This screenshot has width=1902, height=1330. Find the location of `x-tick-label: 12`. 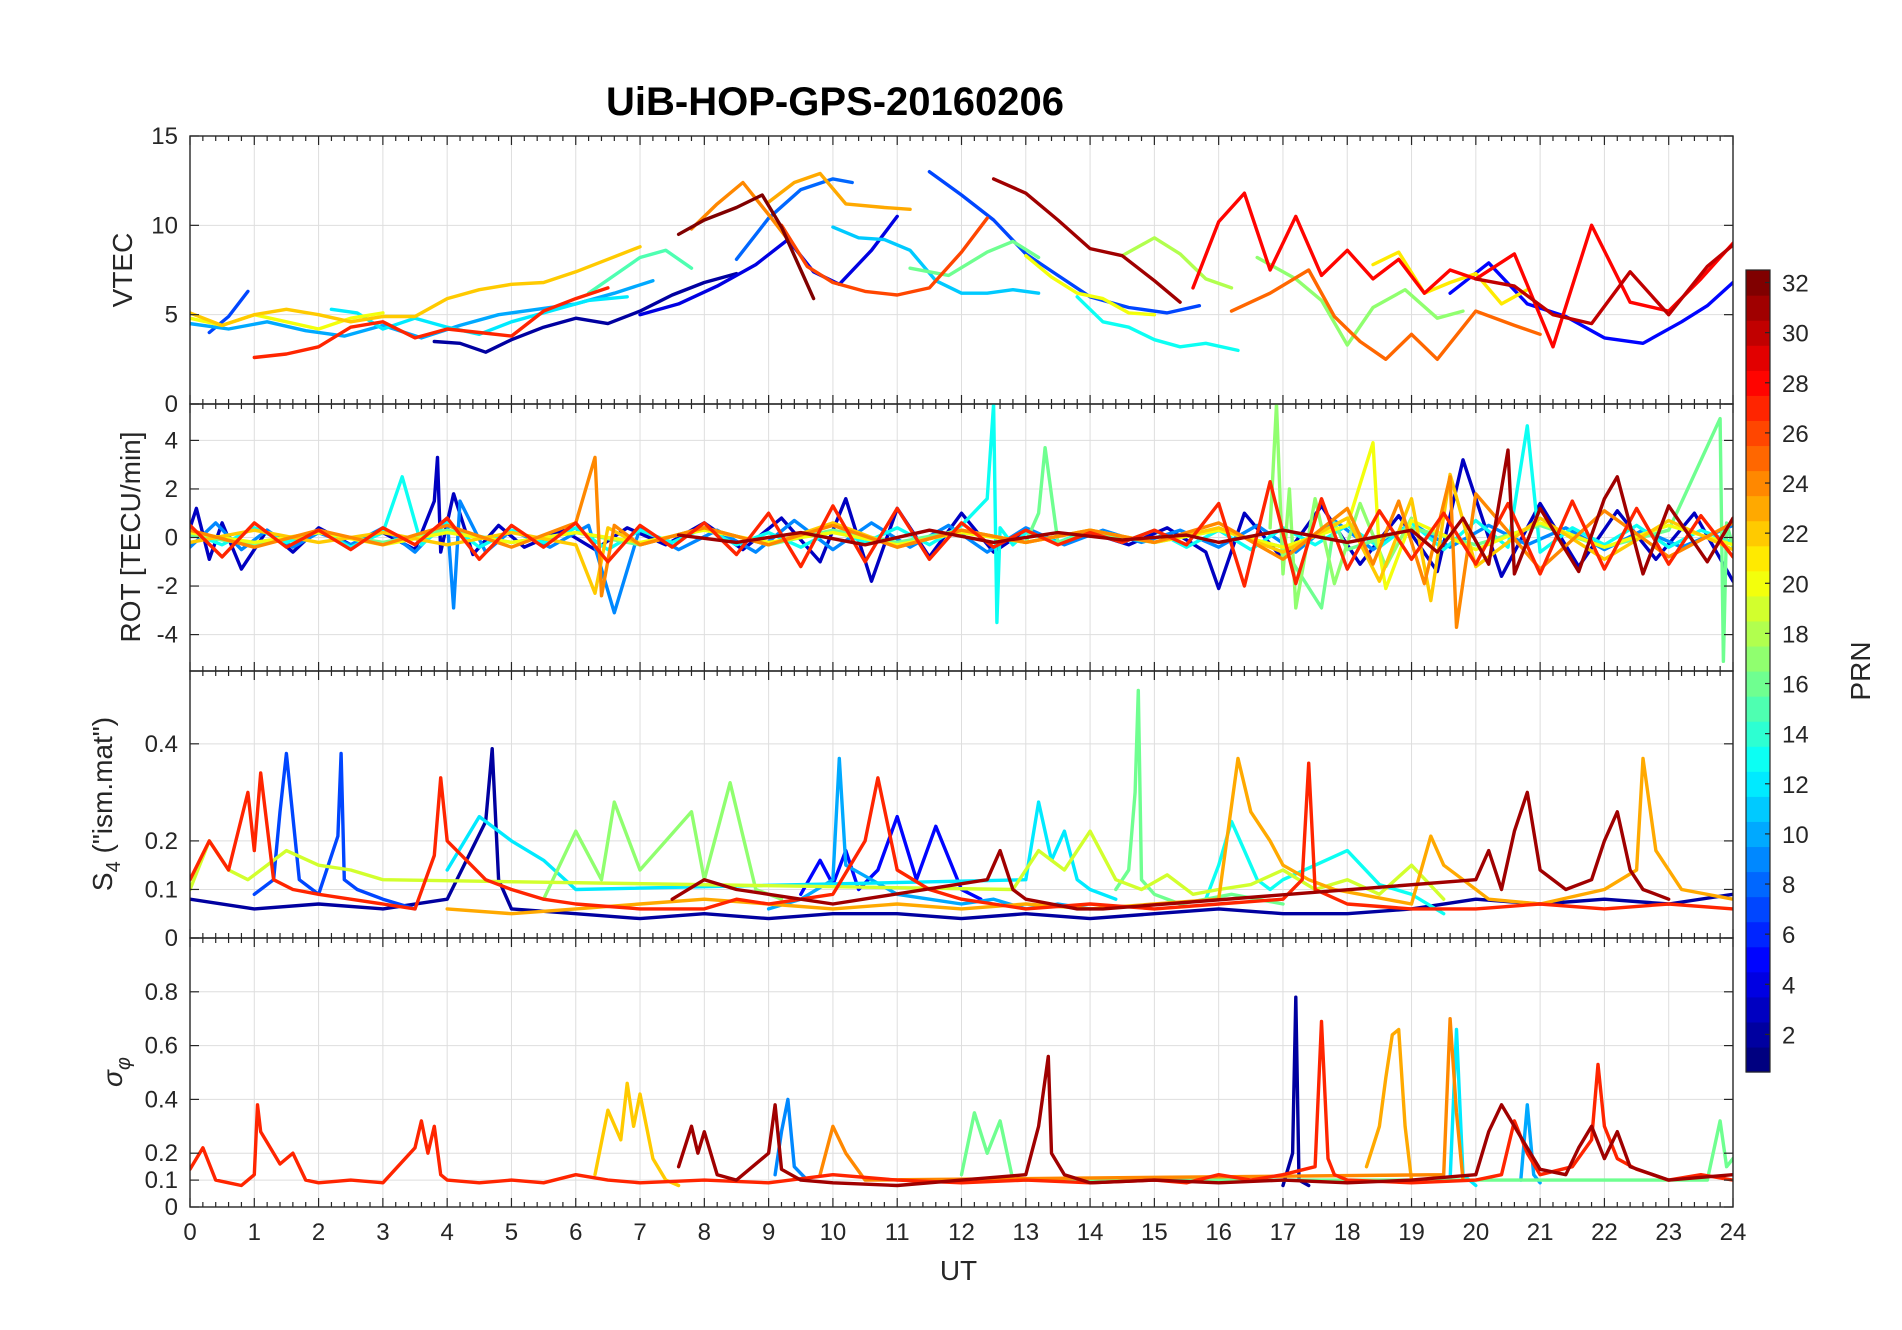

x-tick-label: 12 is located at coordinates (961, 1232).